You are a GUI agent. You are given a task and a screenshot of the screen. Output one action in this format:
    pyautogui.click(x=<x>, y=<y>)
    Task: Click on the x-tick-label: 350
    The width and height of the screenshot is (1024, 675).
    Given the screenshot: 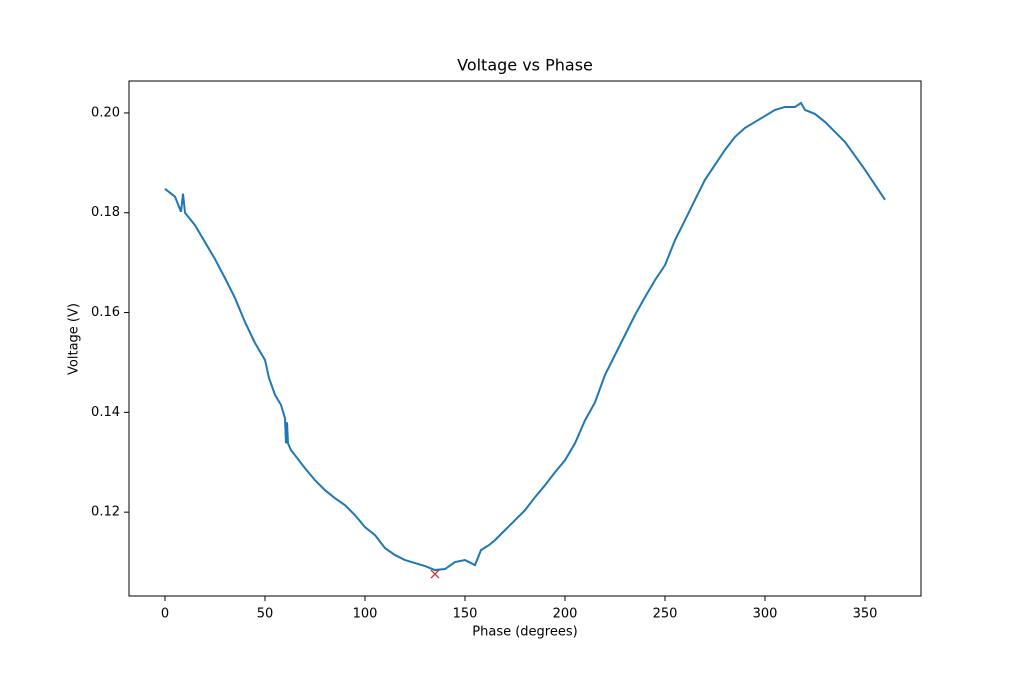 What is the action you would take?
    pyautogui.click(x=865, y=614)
    